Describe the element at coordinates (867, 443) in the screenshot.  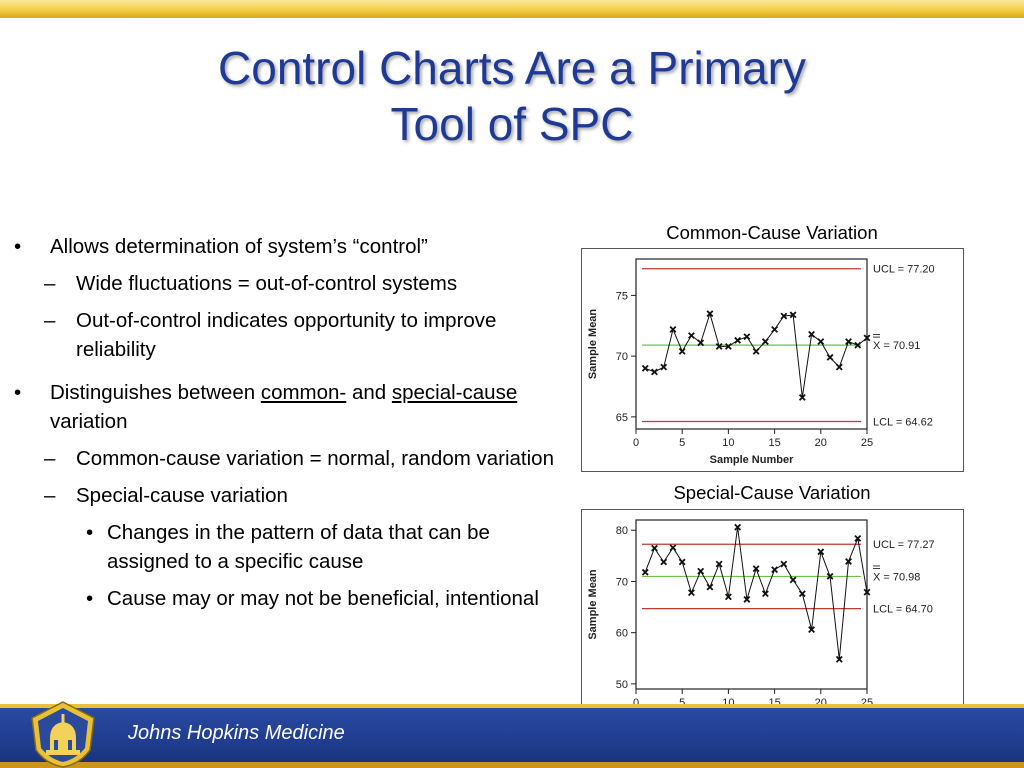
I see `x-tick-label: 25` at that location.